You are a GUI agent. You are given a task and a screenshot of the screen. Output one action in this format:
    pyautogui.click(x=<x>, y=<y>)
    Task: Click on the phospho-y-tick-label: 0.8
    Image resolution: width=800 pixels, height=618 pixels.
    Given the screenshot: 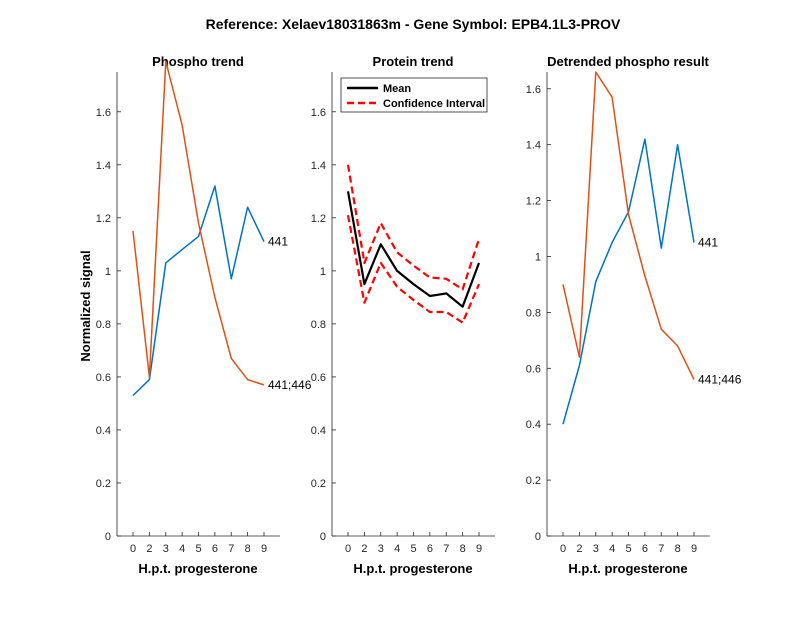 What is the action you would take?
    pyautogui.click(x=103, y=325)
    